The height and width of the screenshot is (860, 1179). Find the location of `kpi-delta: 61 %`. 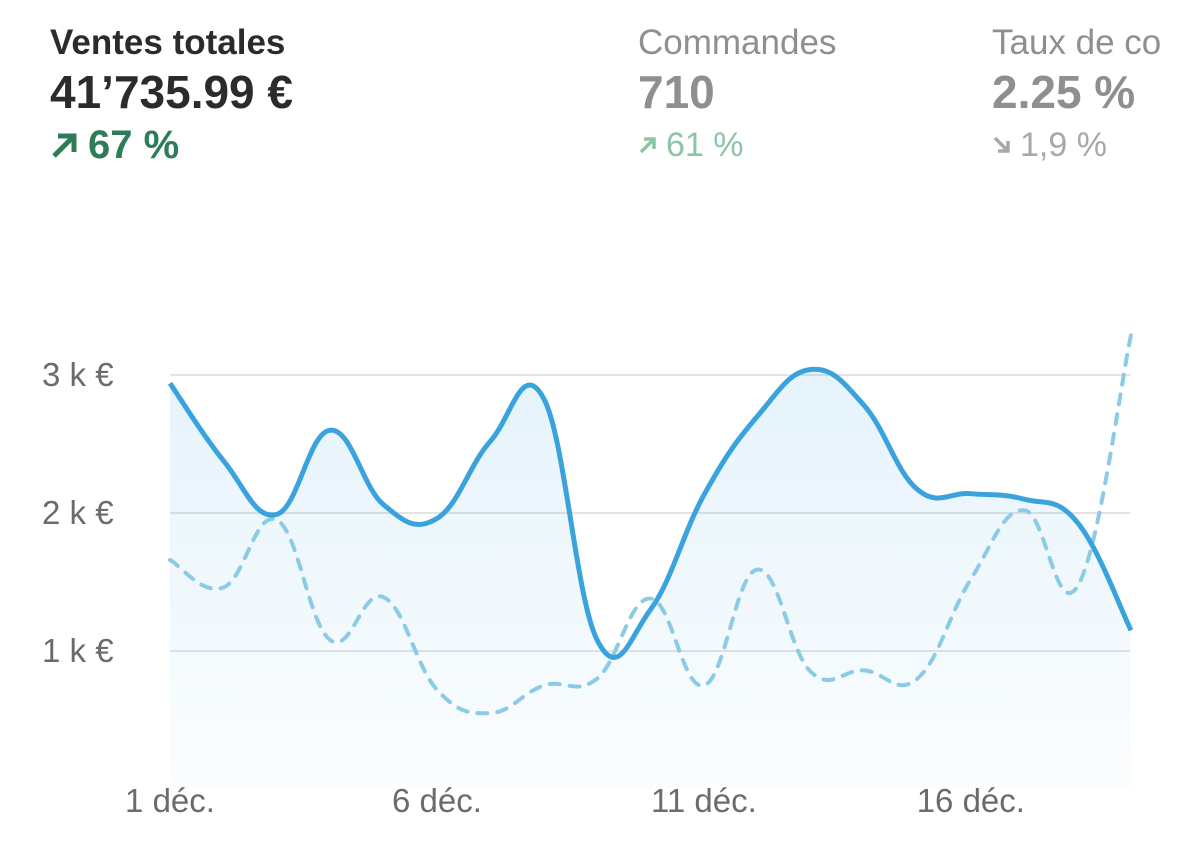

kpi-delta: 61 % is located at coordinates (737, 145).